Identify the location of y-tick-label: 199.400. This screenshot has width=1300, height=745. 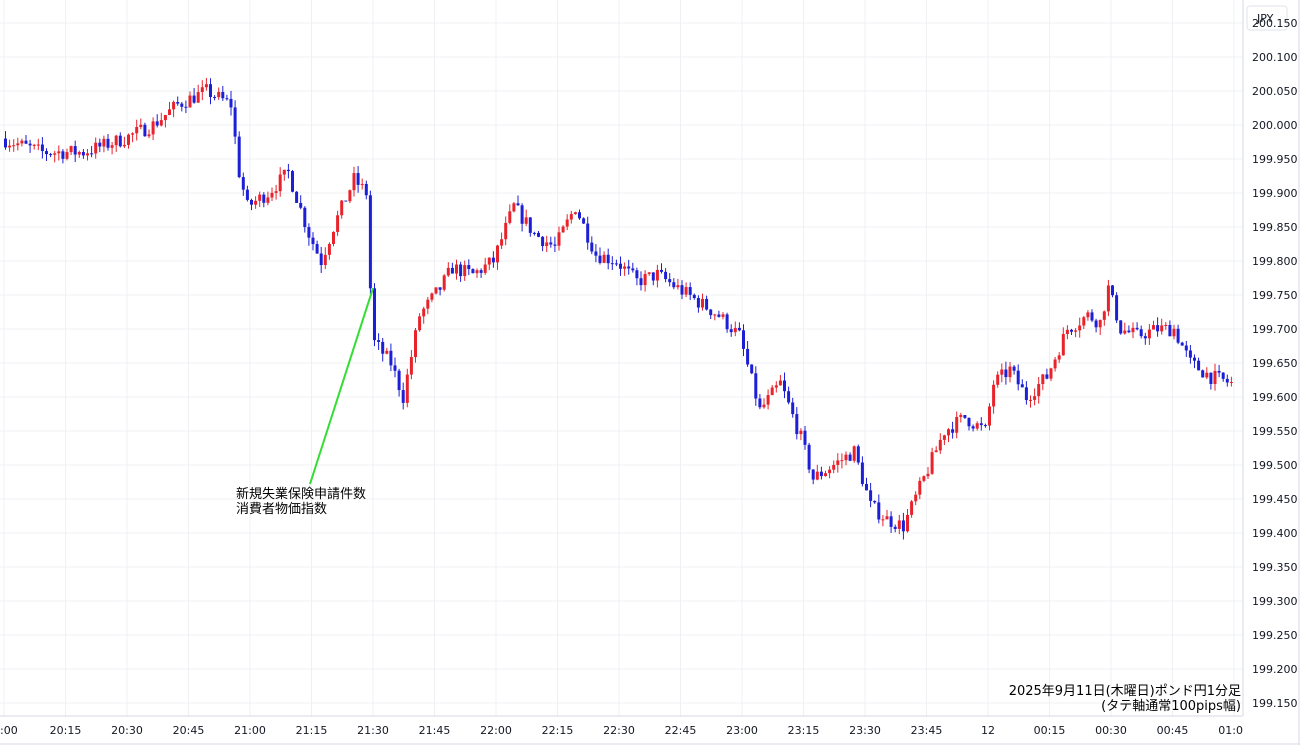
(1275, 533).